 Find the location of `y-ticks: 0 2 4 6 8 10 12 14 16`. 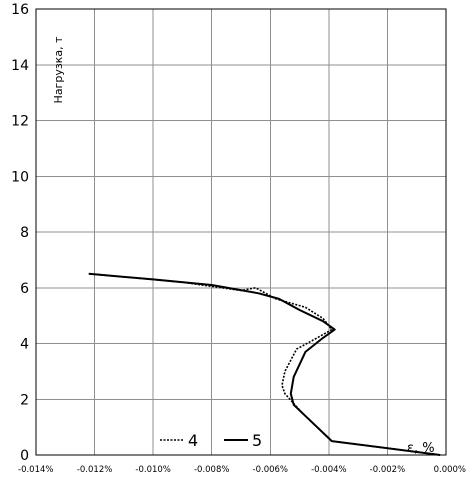

y-ticks: 0 2 4 6 8 10 12 14 16 is located at coordinates (20, 233).